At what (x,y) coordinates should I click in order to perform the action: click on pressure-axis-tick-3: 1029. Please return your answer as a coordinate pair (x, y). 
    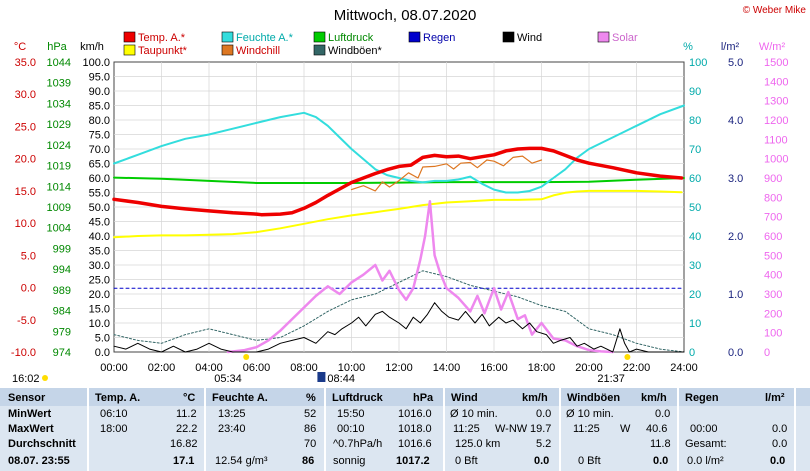
    Looking at the image, I should click on (59, 125).